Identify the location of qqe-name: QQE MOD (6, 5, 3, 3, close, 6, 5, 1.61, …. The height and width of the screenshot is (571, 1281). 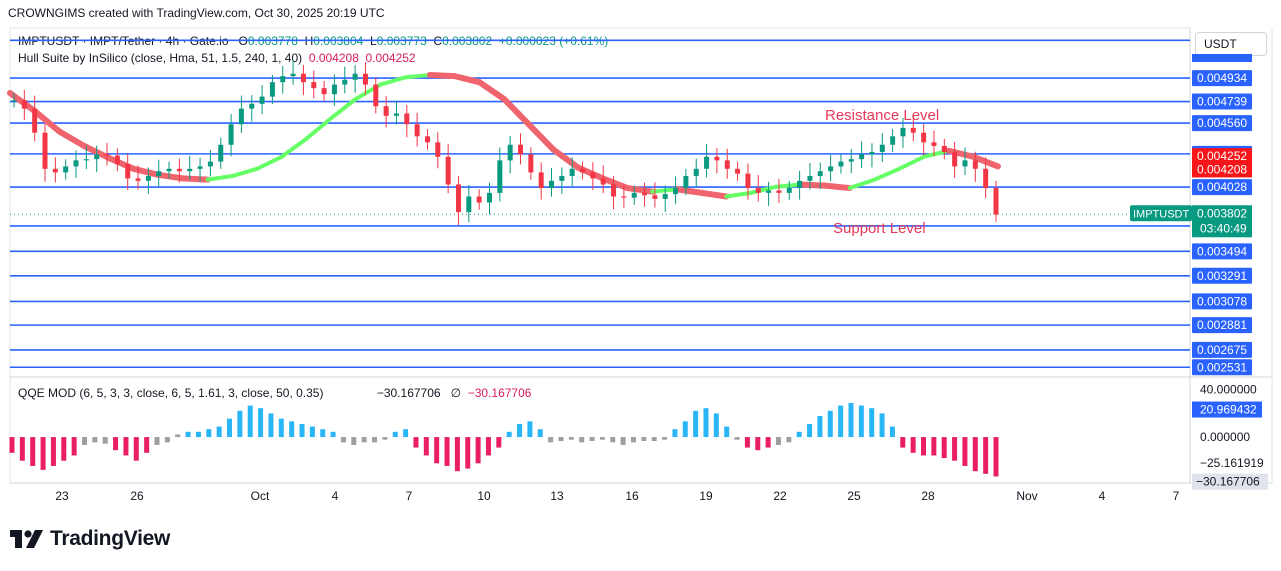
(171, 393).